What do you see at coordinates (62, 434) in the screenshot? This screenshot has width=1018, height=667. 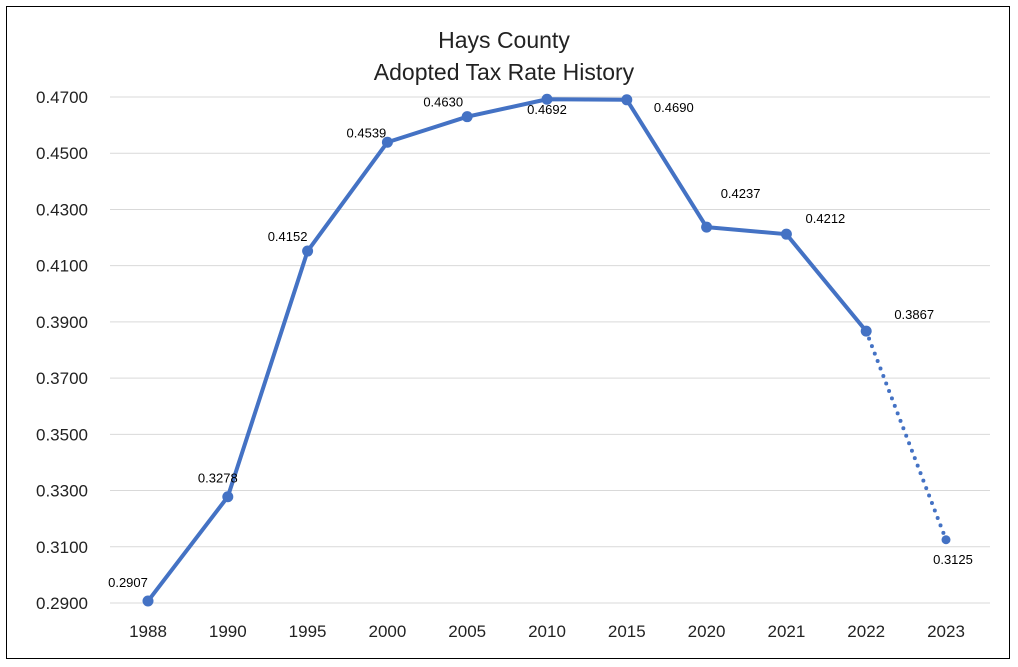 I see `y-tick-label: 0.3500` at bounding box center [62, 434].